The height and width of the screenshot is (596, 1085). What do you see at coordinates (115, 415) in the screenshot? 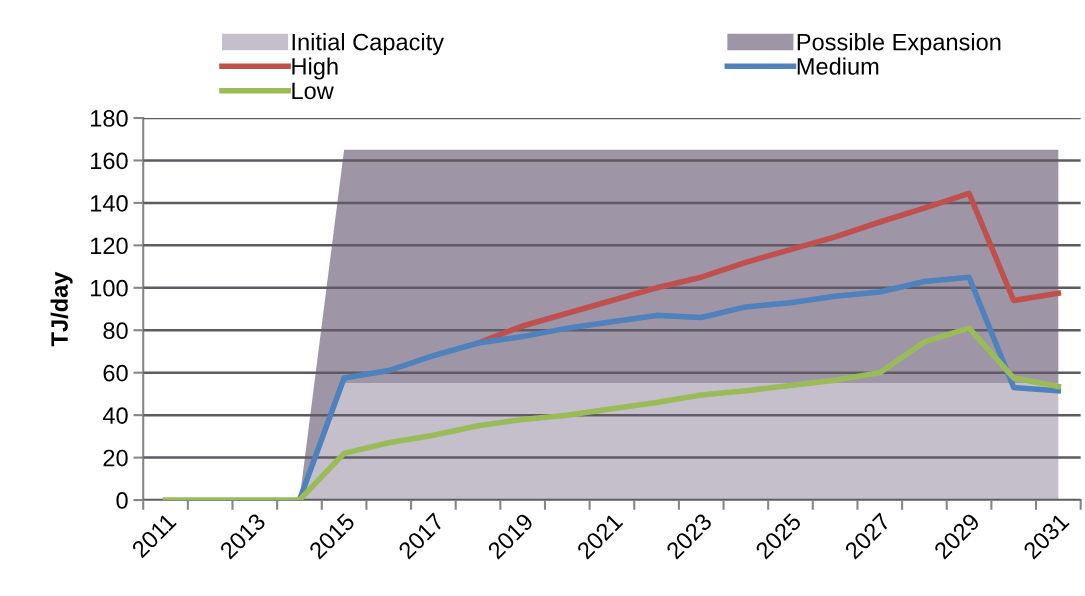
I see `y-tick-label: 40` at bounding box center [115, 415].